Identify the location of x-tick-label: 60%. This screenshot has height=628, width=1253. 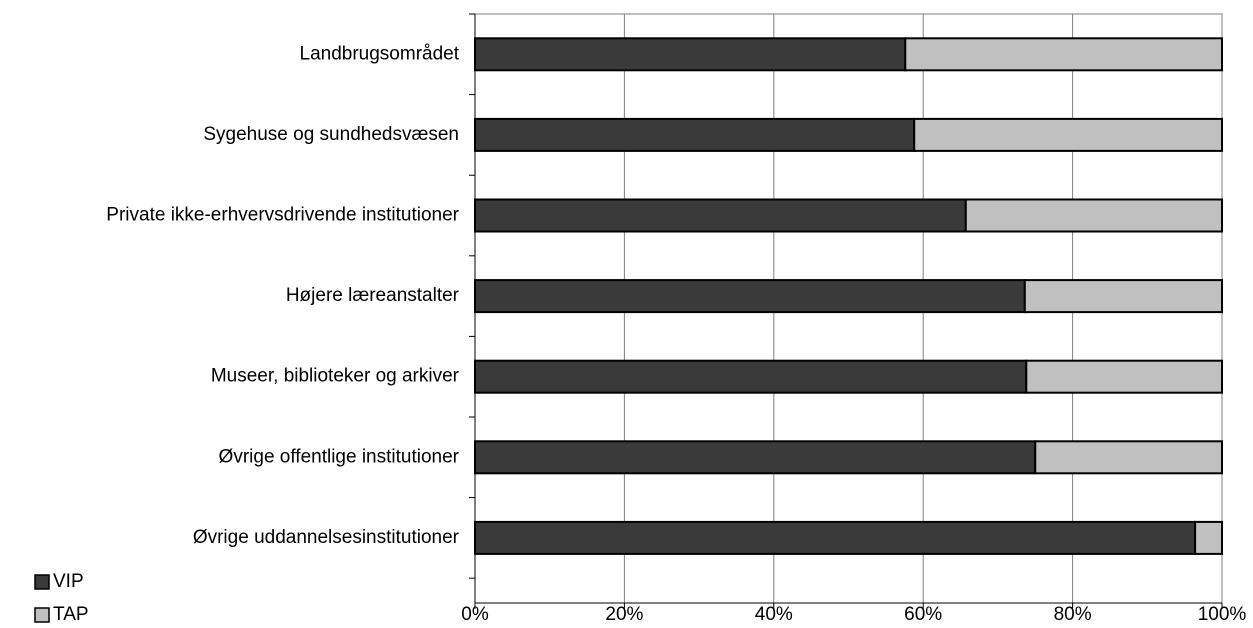
(923, 614).